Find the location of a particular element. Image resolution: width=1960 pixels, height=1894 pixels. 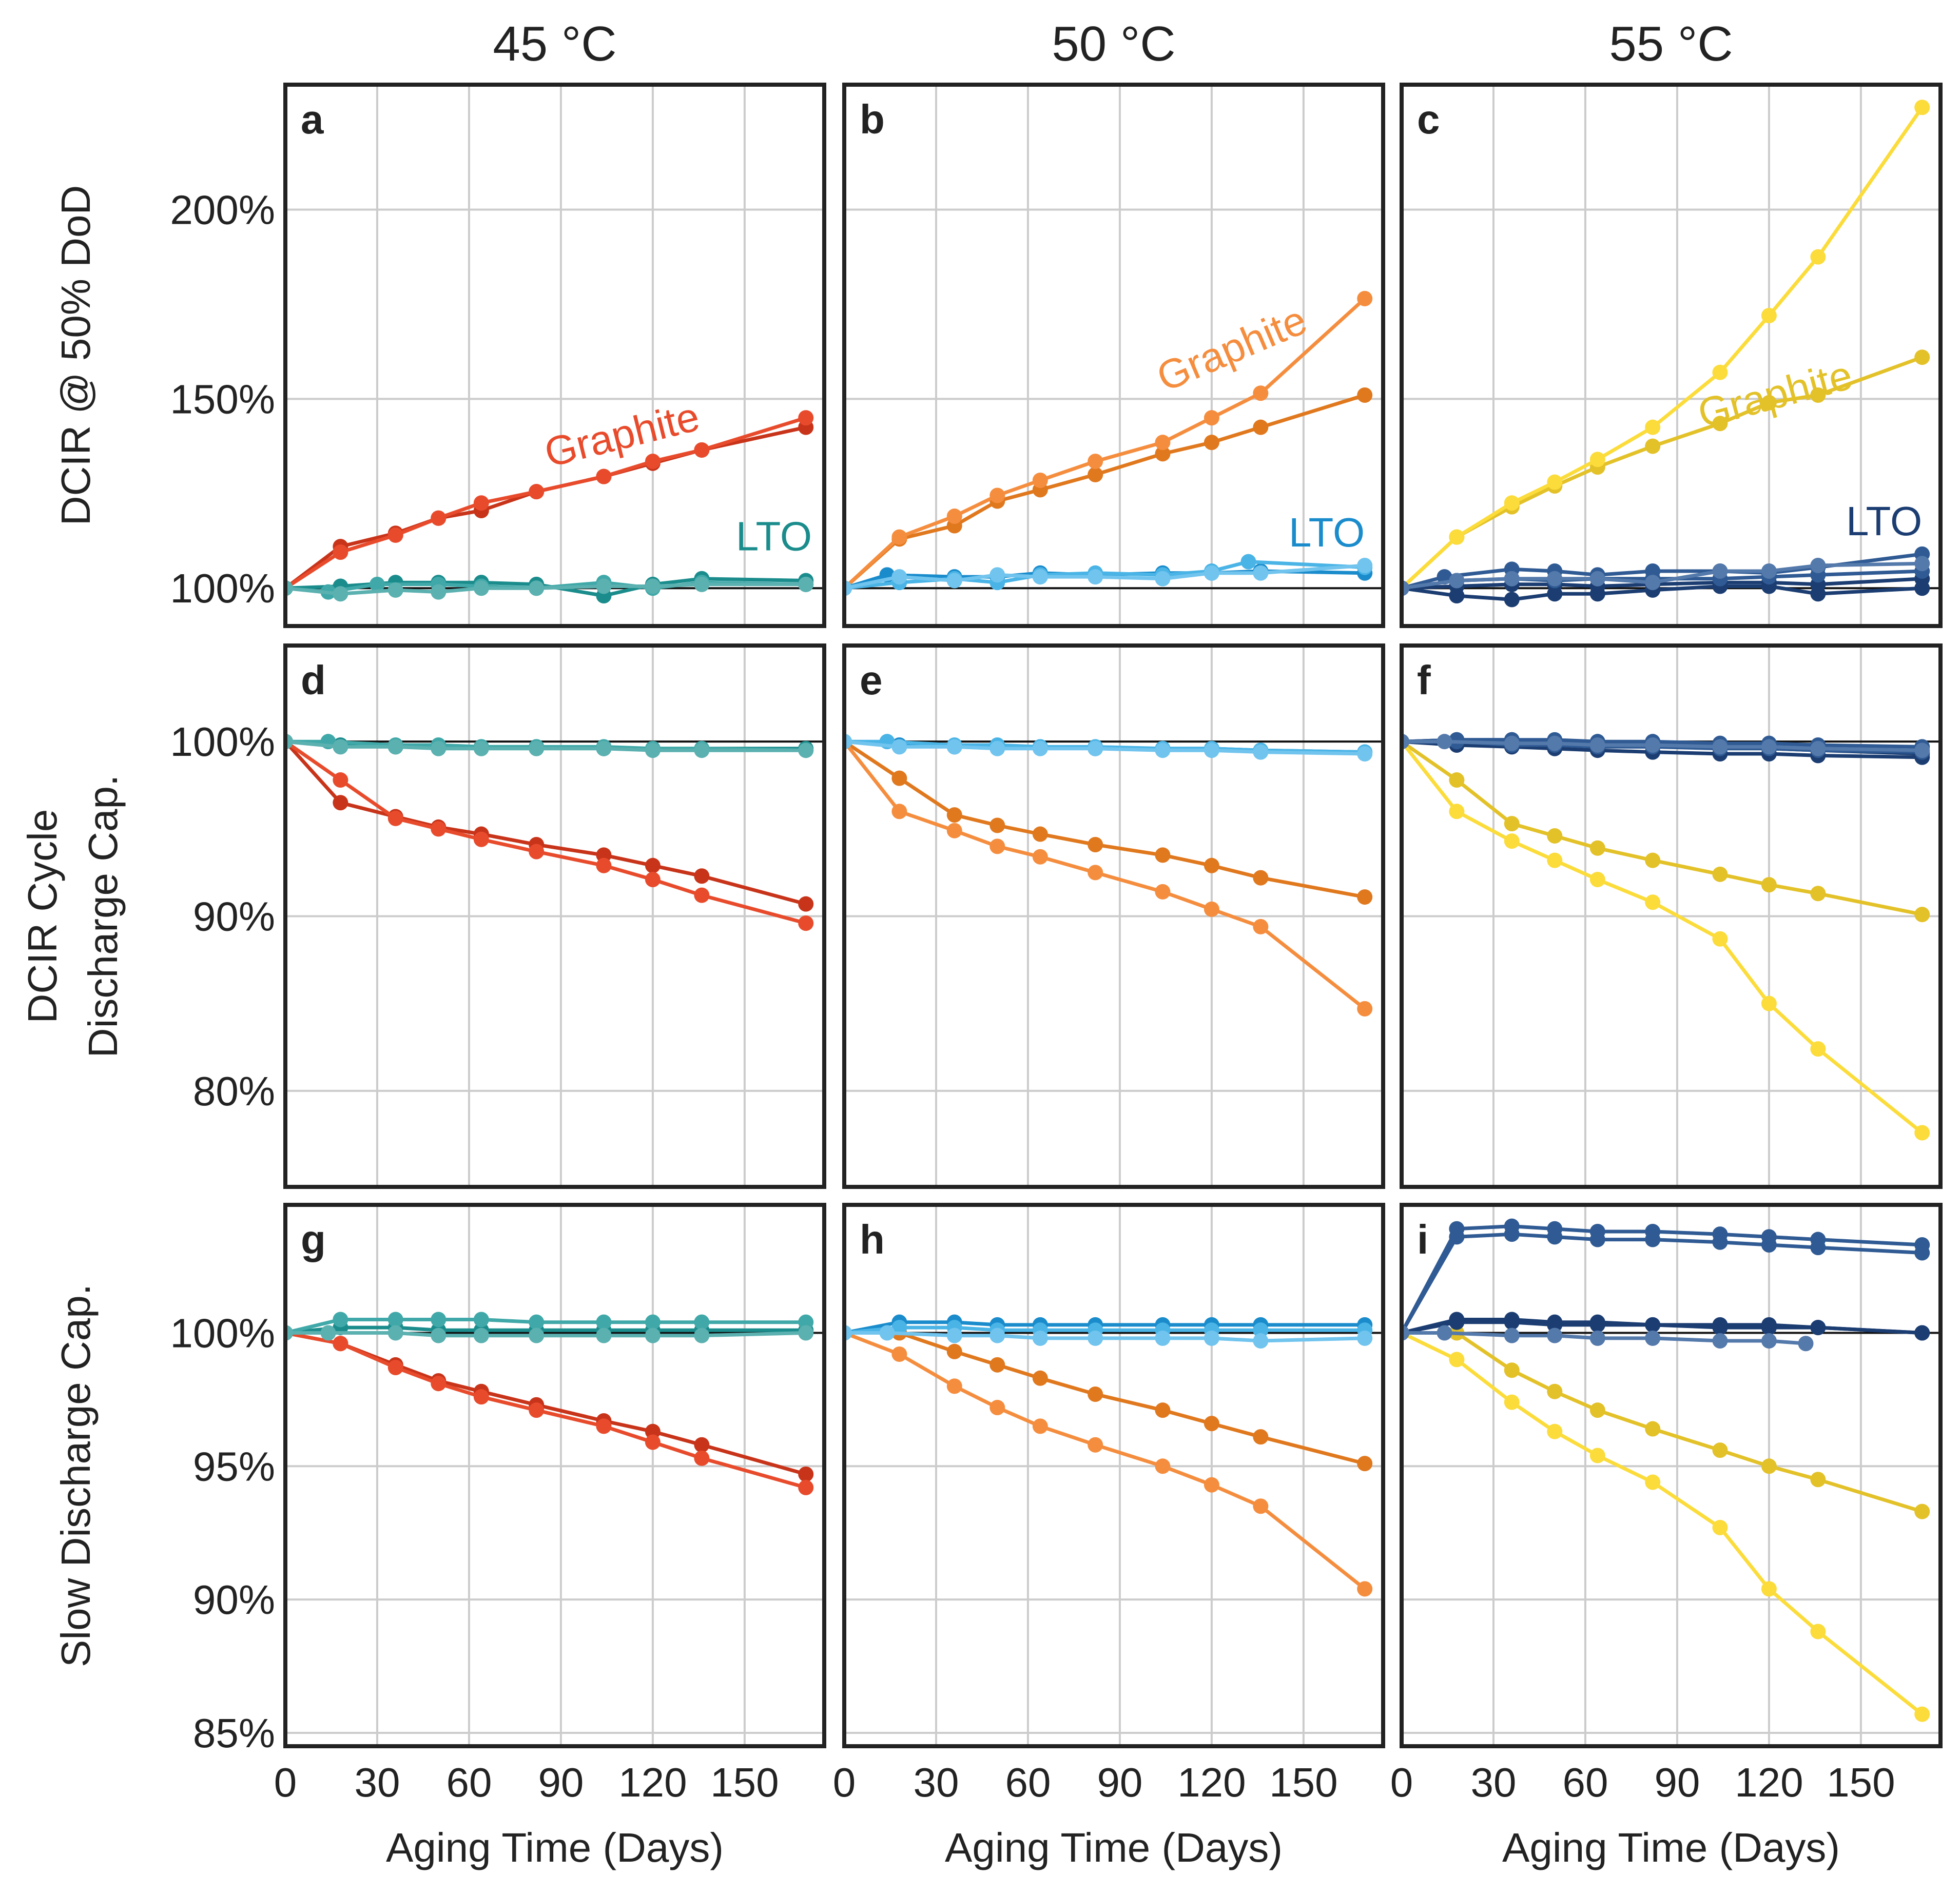

panel-e: e is located at coordinates (1113, 916).